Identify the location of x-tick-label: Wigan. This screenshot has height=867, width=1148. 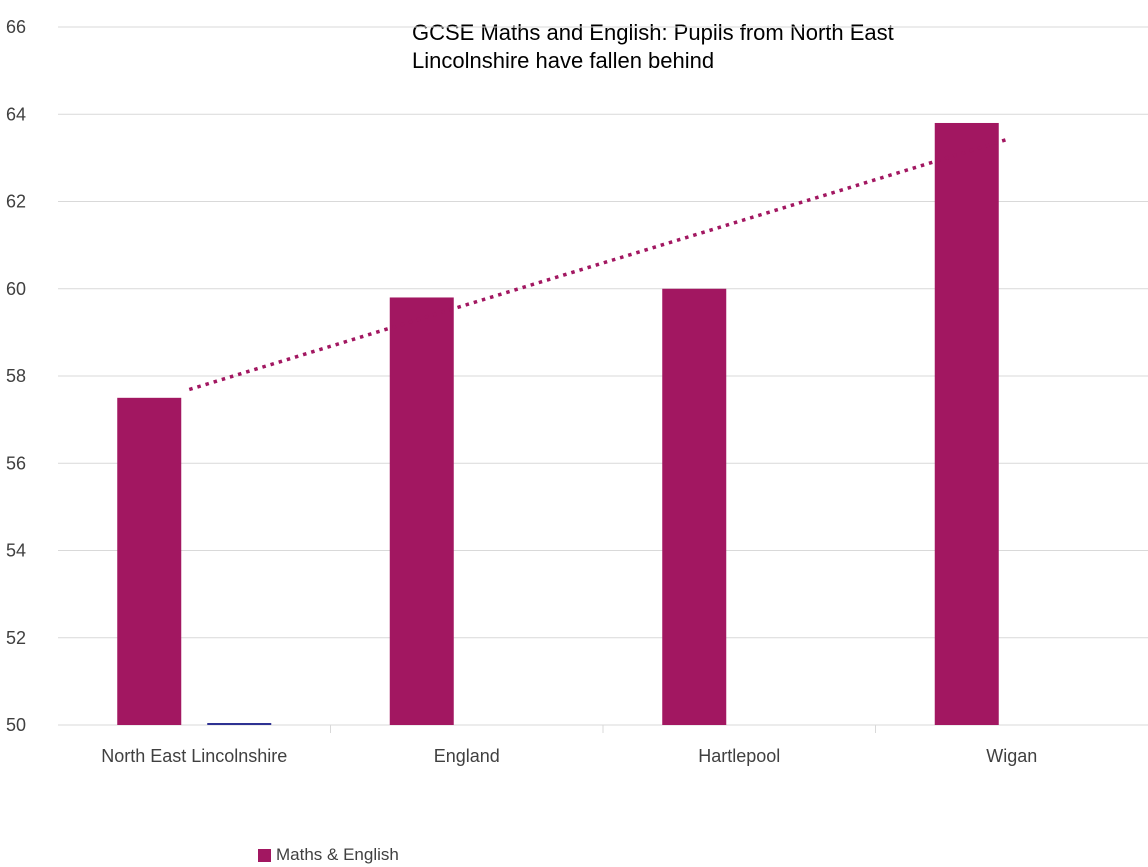
(1011, 756).